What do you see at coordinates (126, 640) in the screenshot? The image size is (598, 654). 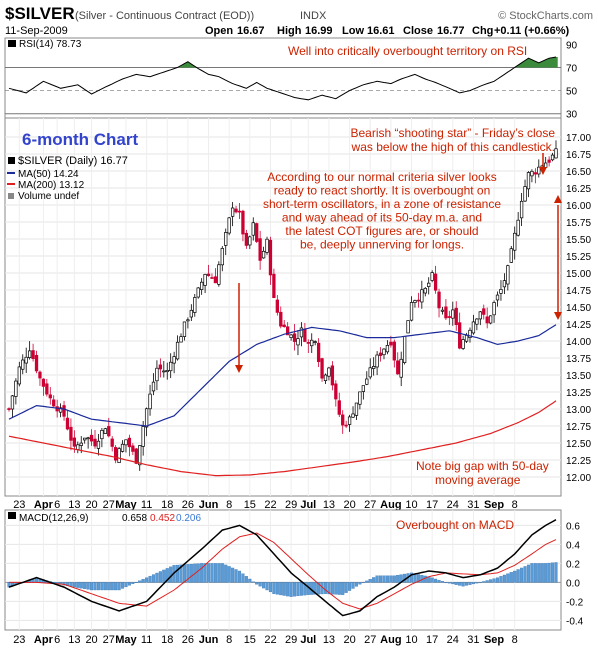 I see `macd-x-tick-label: May` at bounding box center [126, 640].